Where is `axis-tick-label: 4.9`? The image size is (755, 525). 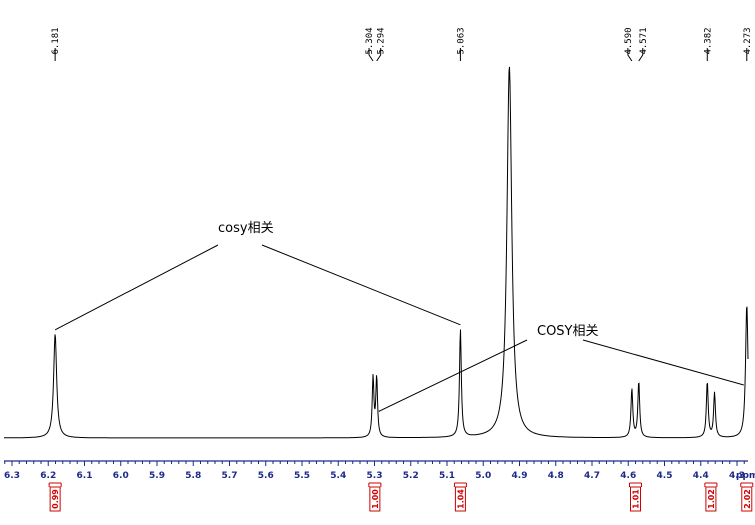 axis-tick-label: 4.9 is located at coordinates (520, 476).